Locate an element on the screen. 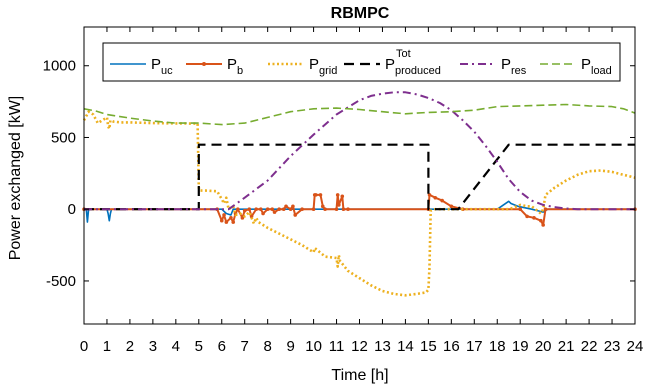  x-tick-label: 14 is located at coordinates (405, 346).